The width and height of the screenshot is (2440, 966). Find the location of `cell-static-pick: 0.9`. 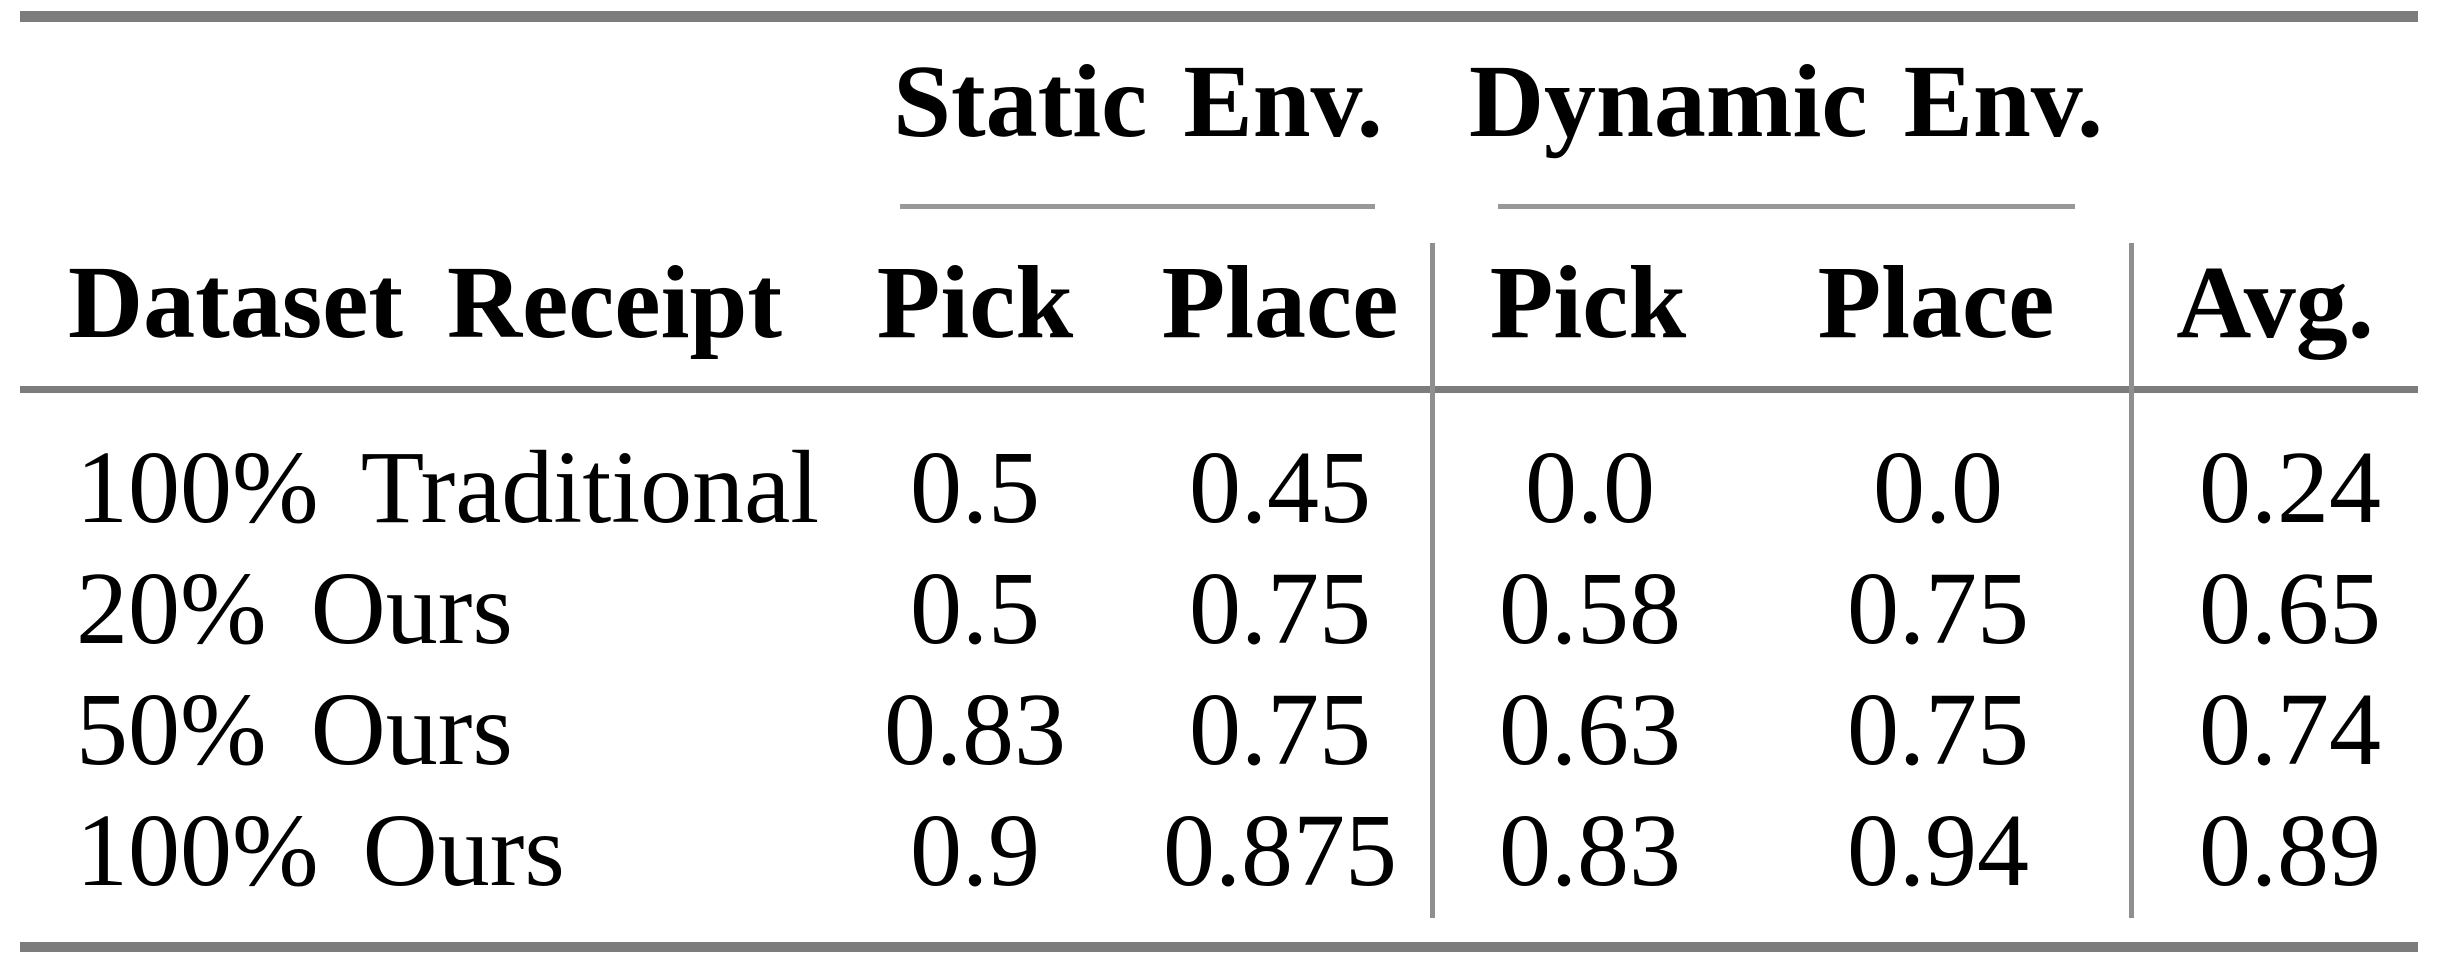

cell-static-pick: 0.9 is located at coordinates (975, 850).